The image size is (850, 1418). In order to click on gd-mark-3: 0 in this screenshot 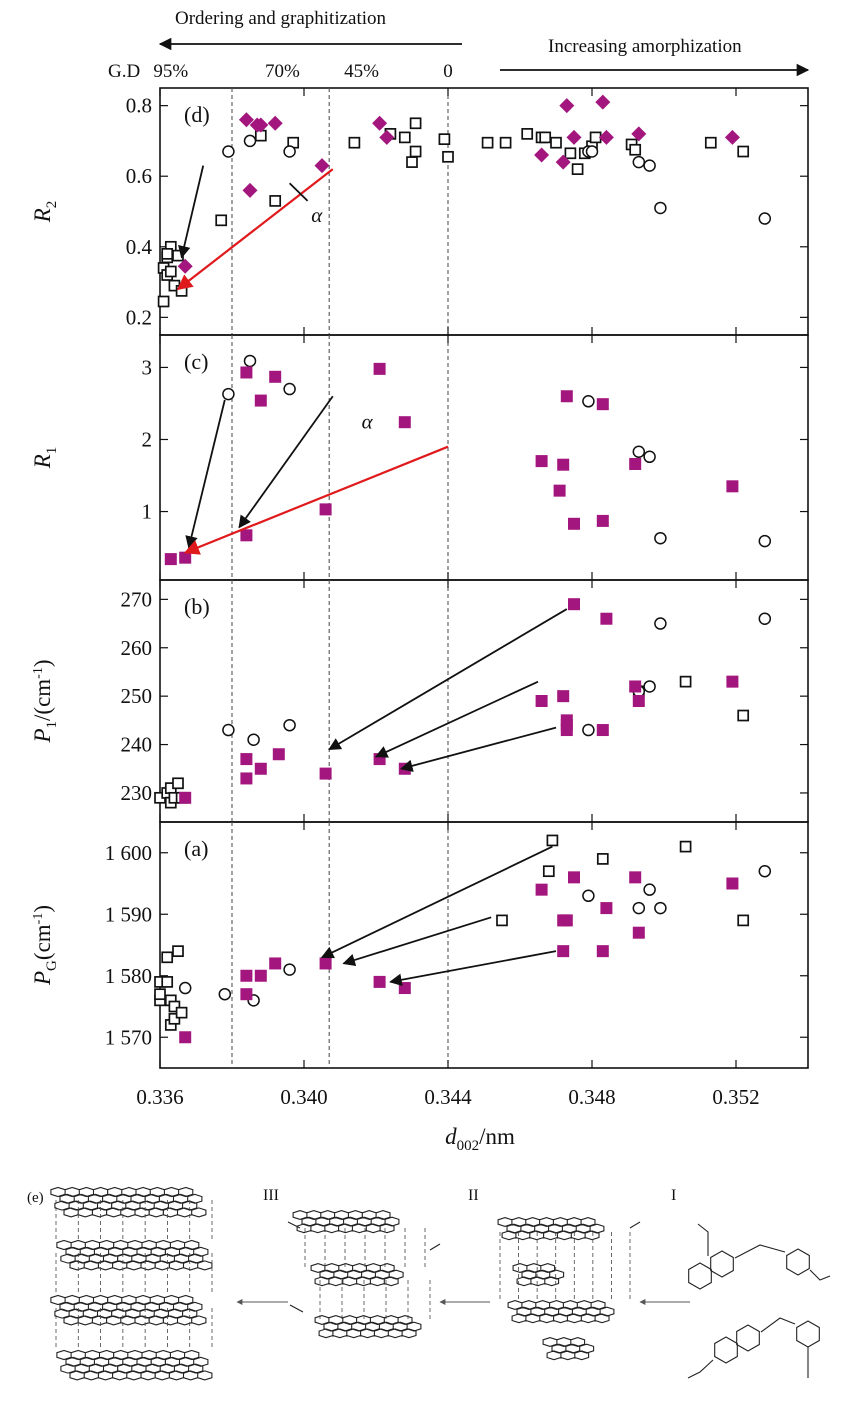, I will do `click(448, 71)`.